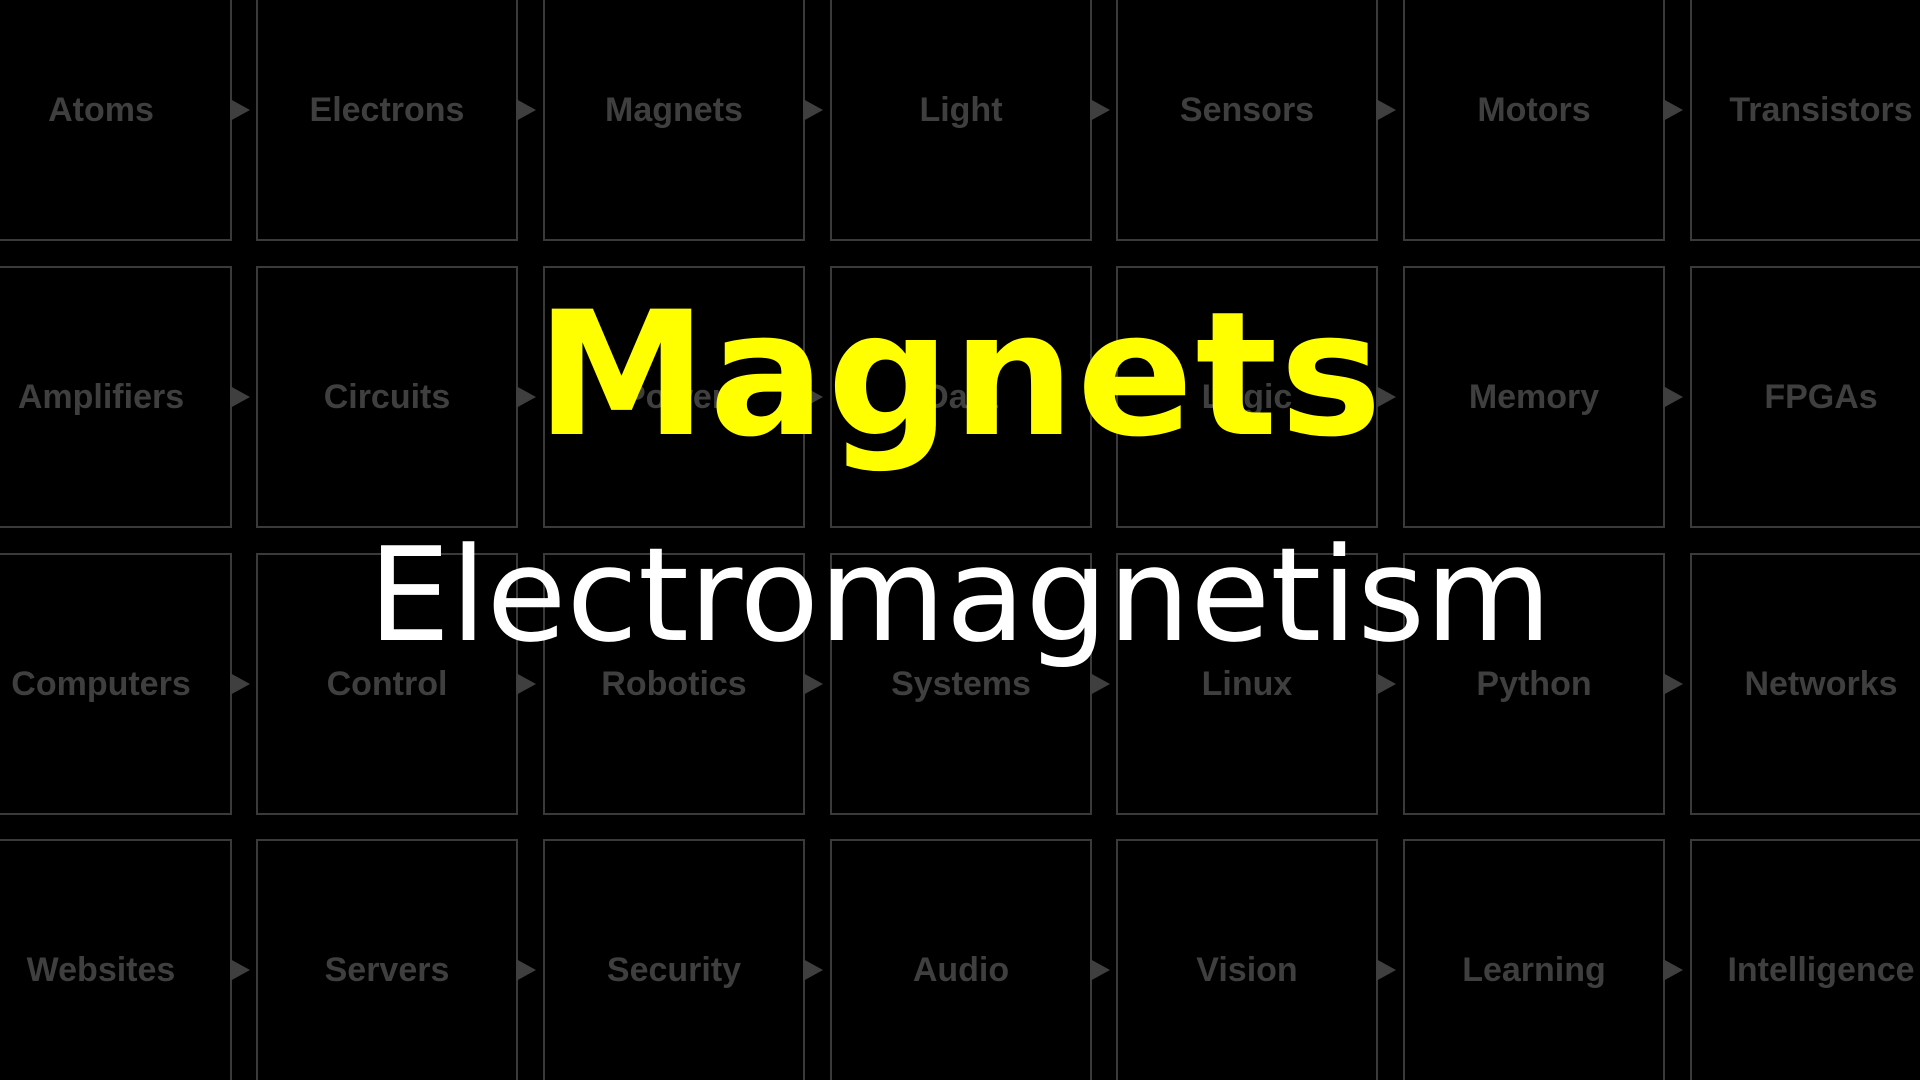  I want to click on topic-tile: Logic, so click(1247, 397).